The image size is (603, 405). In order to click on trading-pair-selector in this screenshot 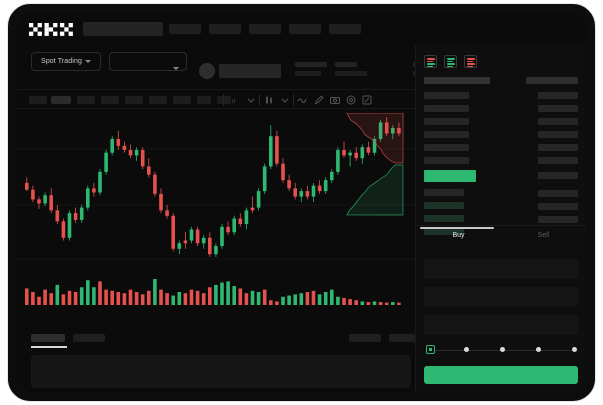, I will do `click(148, 61)`.